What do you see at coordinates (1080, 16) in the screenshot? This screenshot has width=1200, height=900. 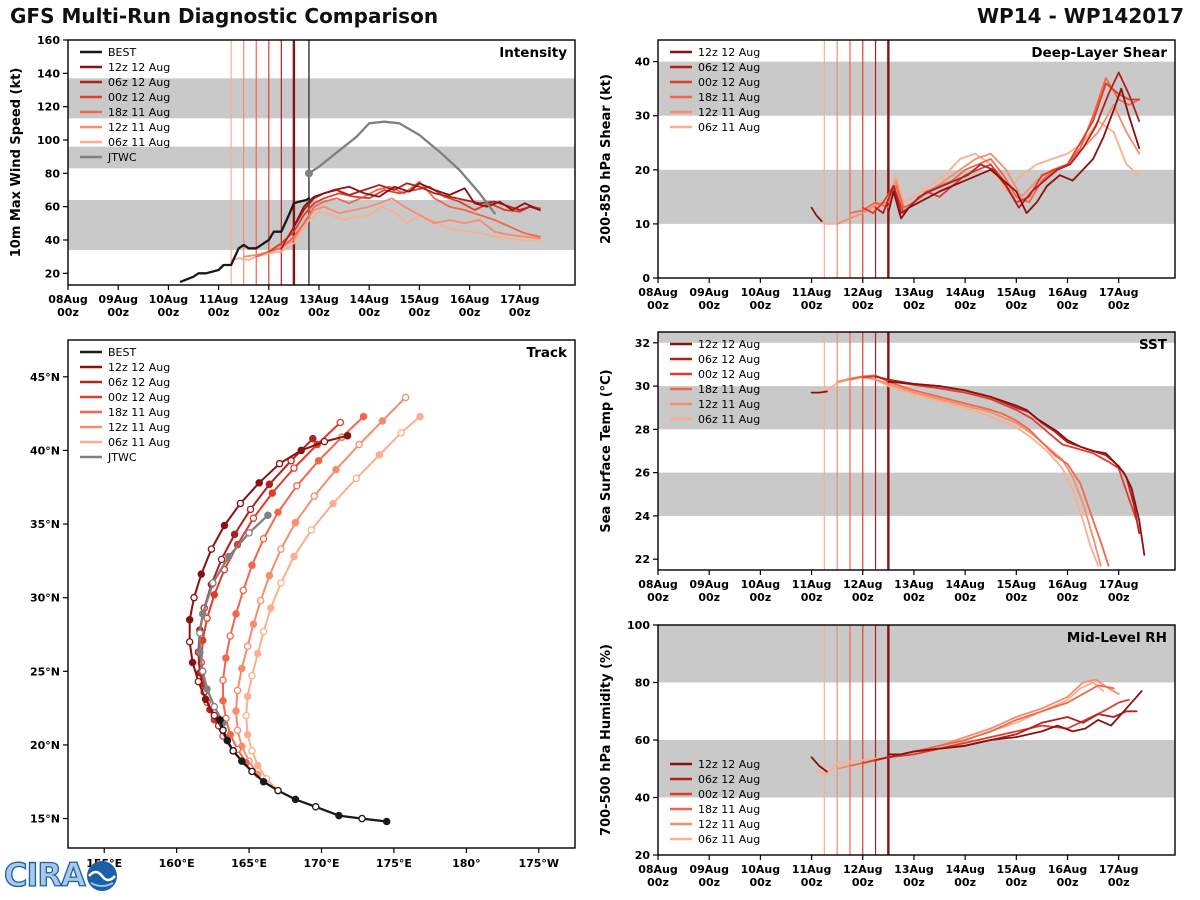 I see `storm-id: WP14 - WP142017` at bounding box center [1080, 16].